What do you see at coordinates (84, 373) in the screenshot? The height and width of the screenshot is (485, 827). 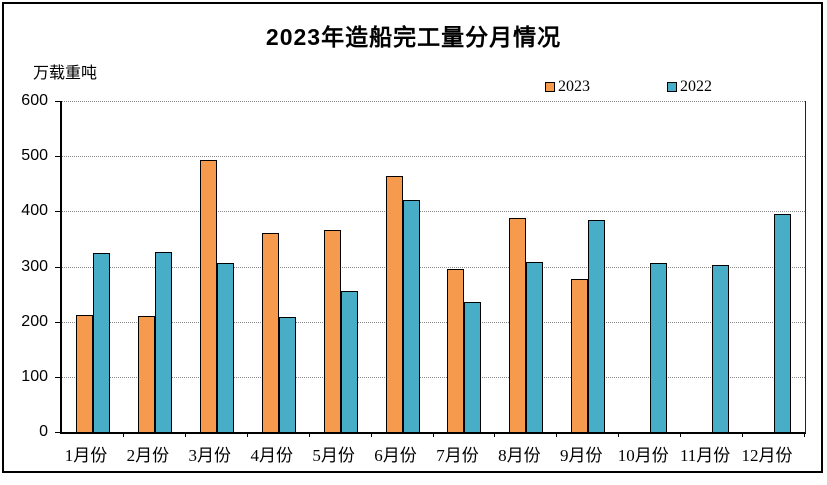 I see `bar-2023-1月份` at bounding box center [84, 373].